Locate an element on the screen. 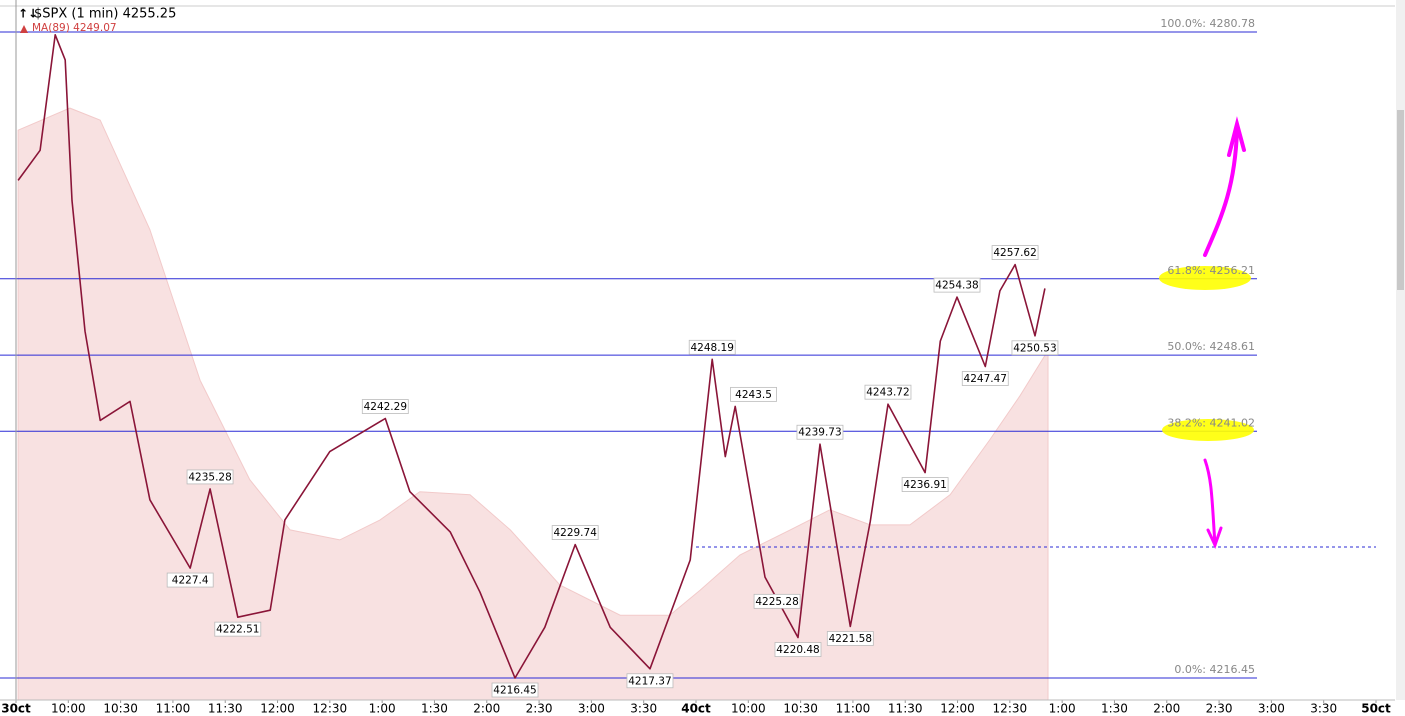  x-tick-label: 50ct is located at coordinates (1376, 709).